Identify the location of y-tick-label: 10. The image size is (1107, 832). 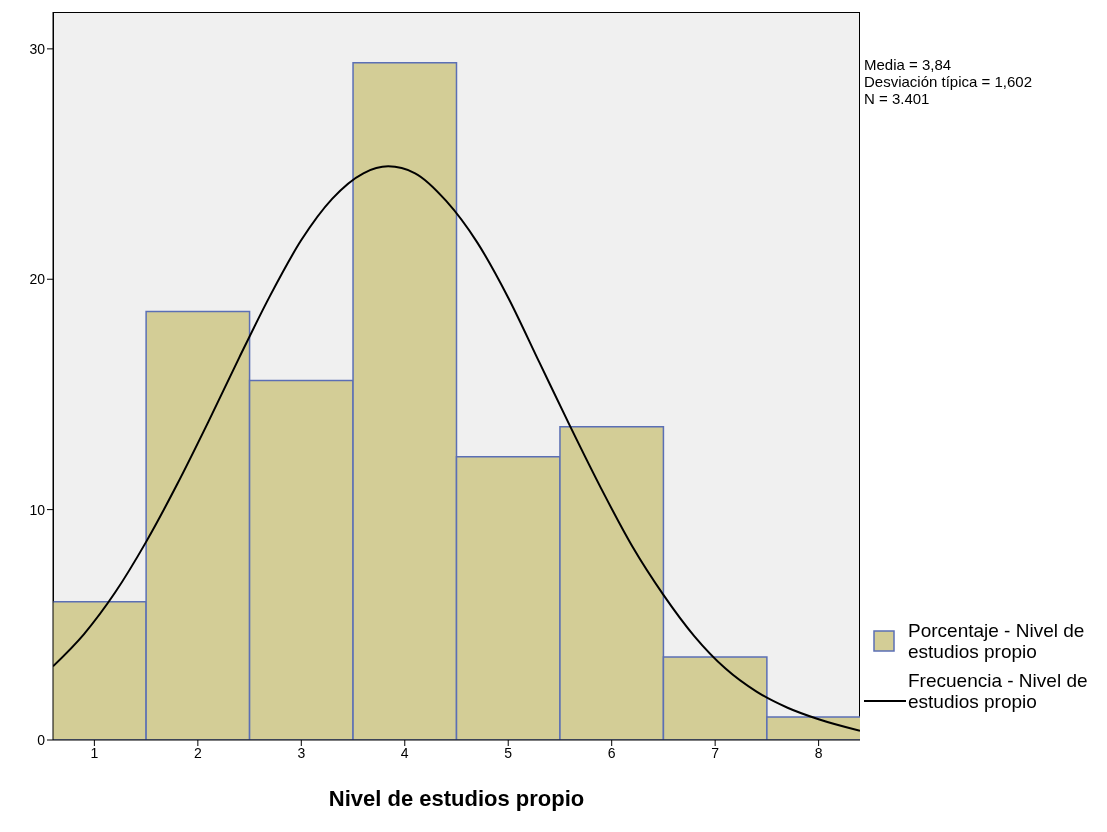
(37, 509).